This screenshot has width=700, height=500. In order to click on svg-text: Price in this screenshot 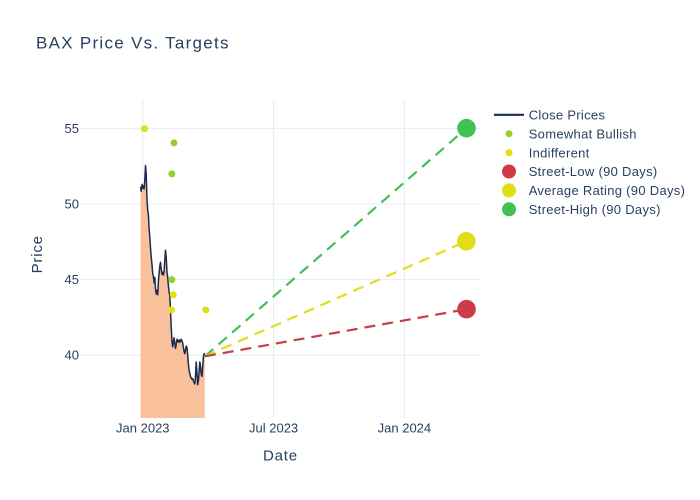, I will do `click(37, 254)`.